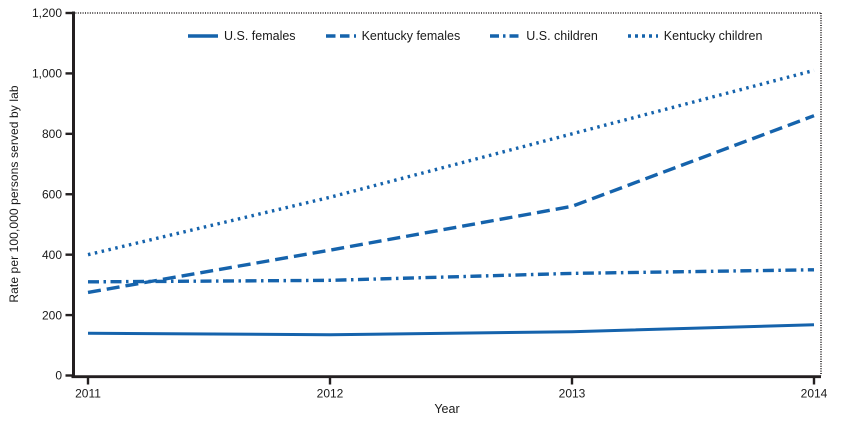 The width and height of the screenshot is (841, 424). Describe the element at coordinates (47, 74) in the screenshot. I see `y-tick-label: 1,000` at that location.